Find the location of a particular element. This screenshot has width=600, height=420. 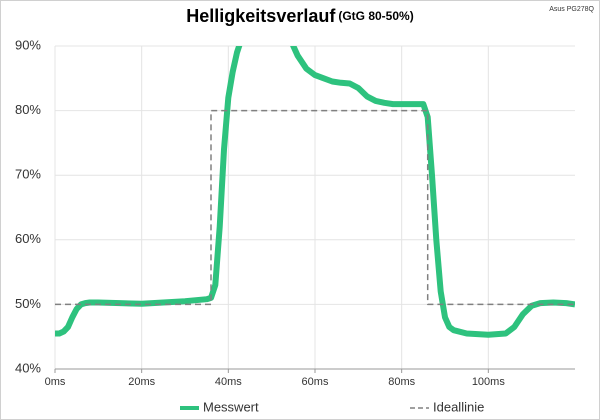

y-tick-label: 80% is located at coordinates (28, 109).